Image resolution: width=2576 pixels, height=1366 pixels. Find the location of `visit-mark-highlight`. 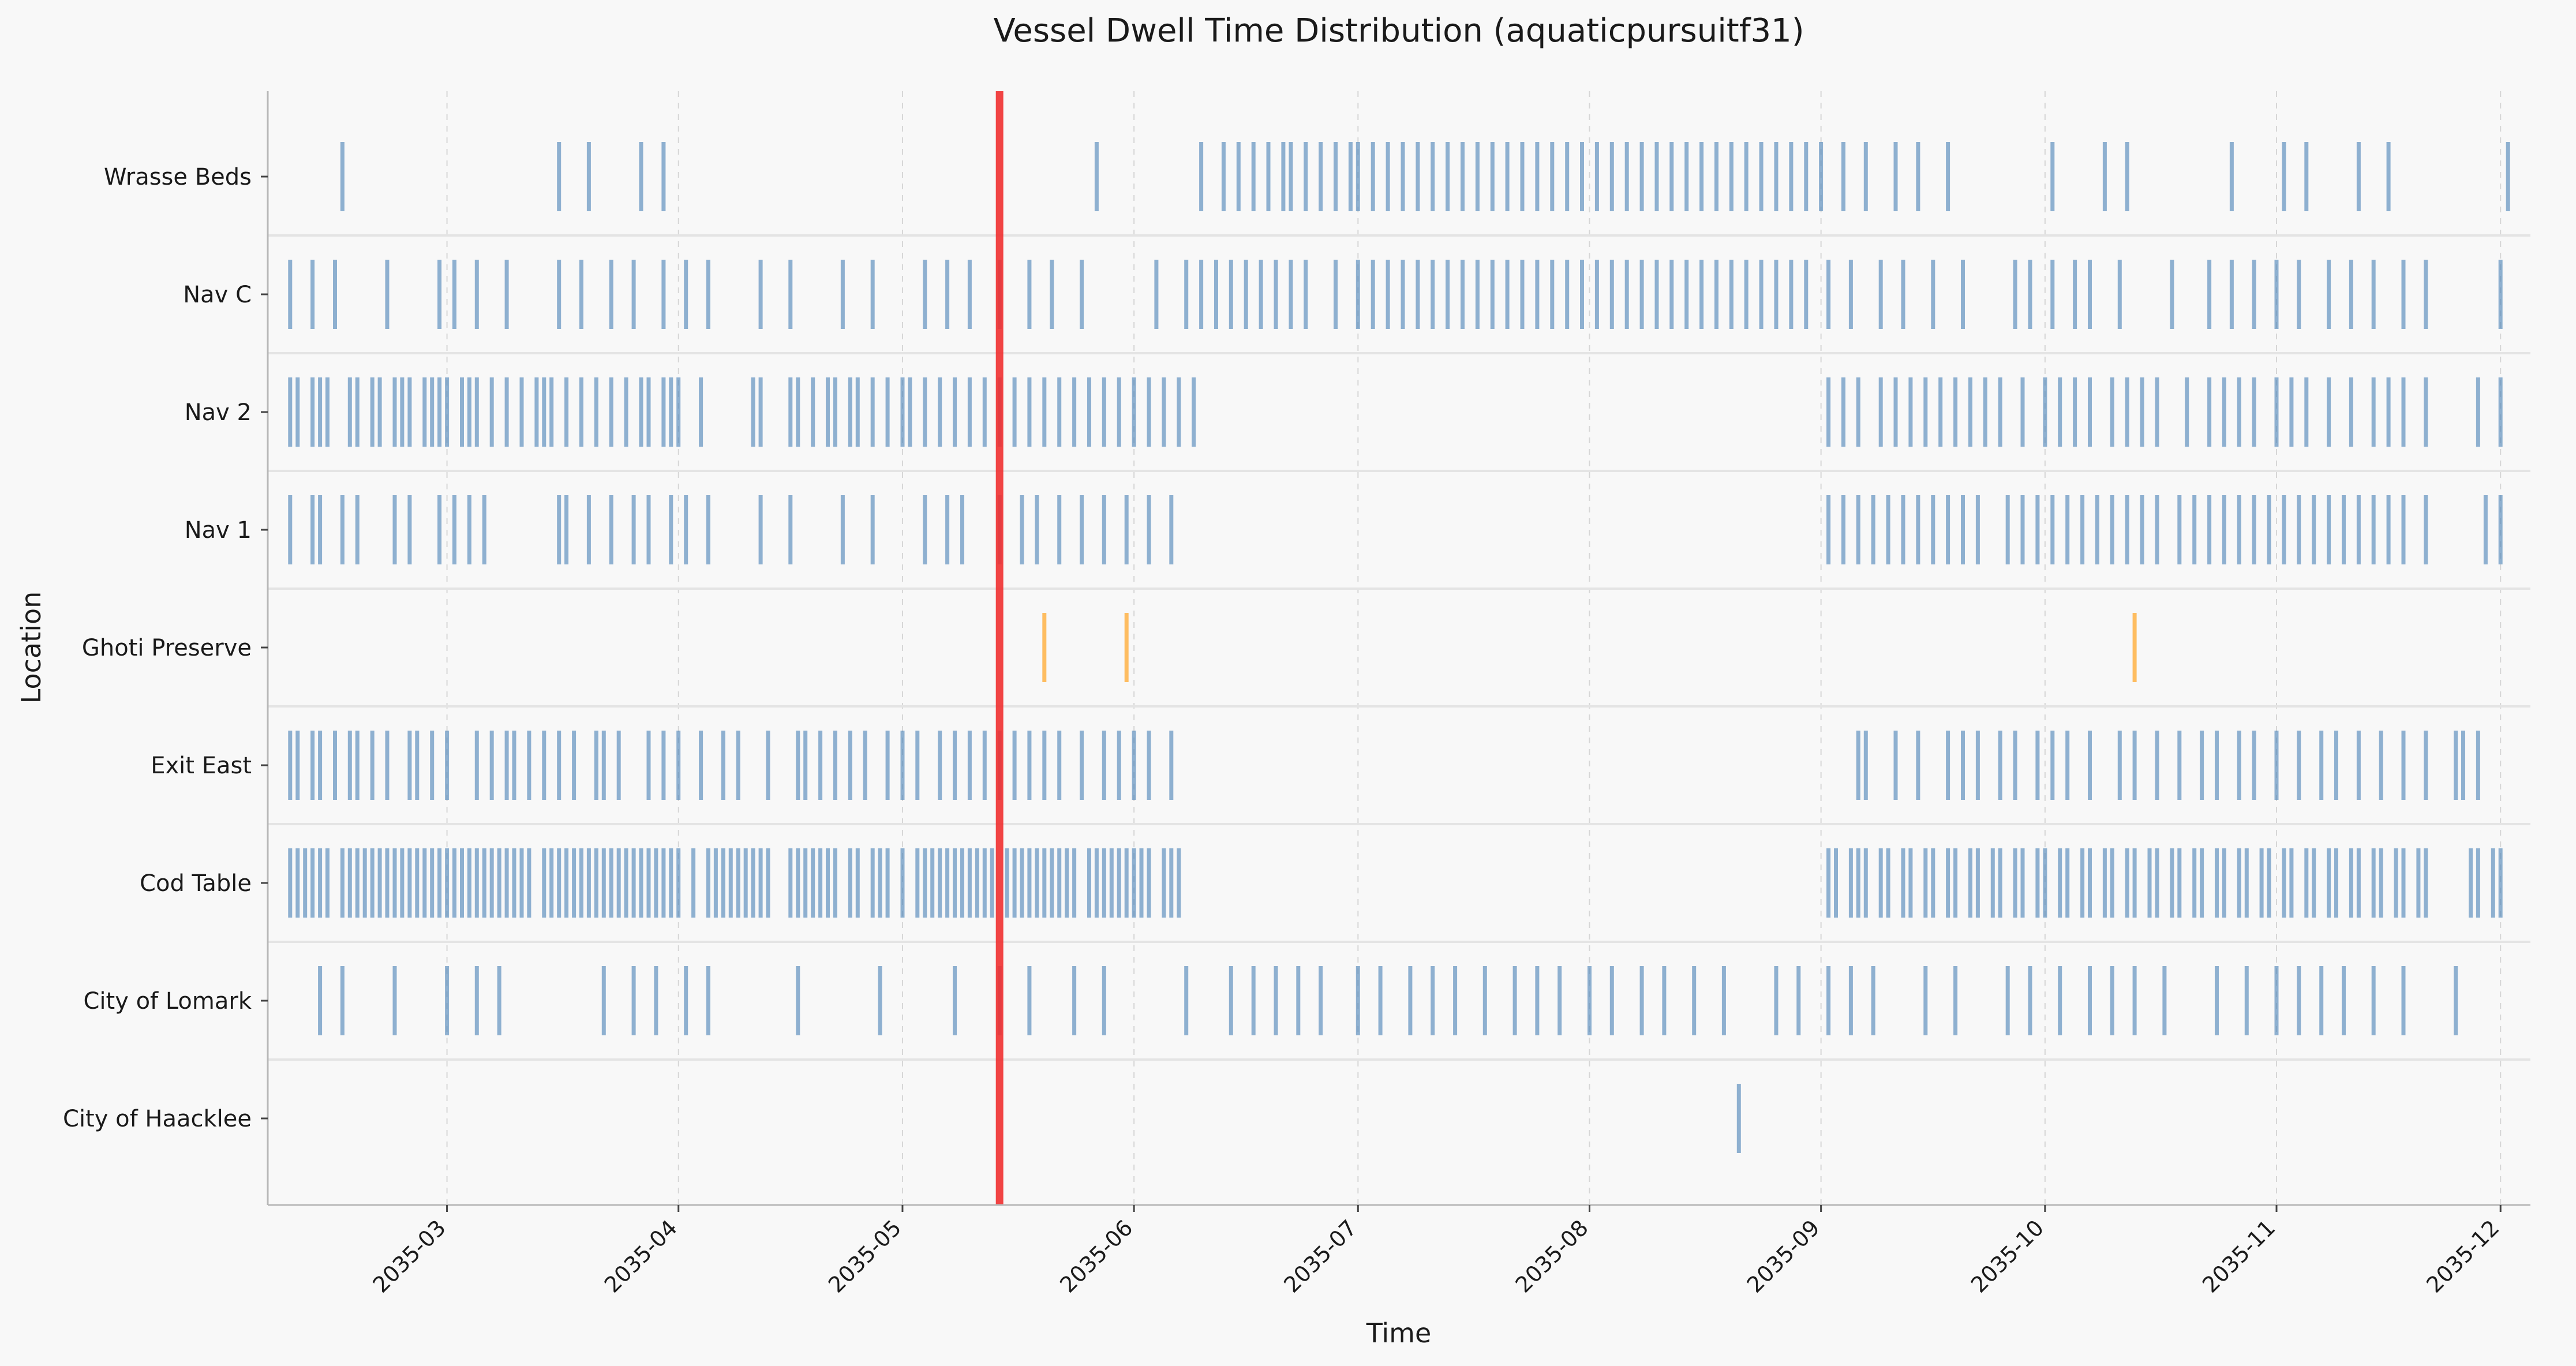

visit-mark-highlight is located at coordinates (1044, 647).